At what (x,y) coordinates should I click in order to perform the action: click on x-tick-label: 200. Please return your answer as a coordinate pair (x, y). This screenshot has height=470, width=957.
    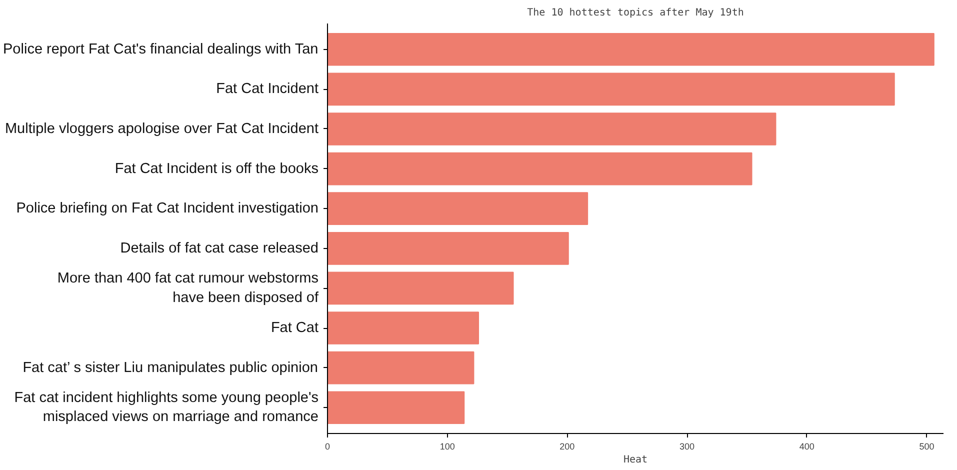
    Looking at the image, I should click on (567, 447).